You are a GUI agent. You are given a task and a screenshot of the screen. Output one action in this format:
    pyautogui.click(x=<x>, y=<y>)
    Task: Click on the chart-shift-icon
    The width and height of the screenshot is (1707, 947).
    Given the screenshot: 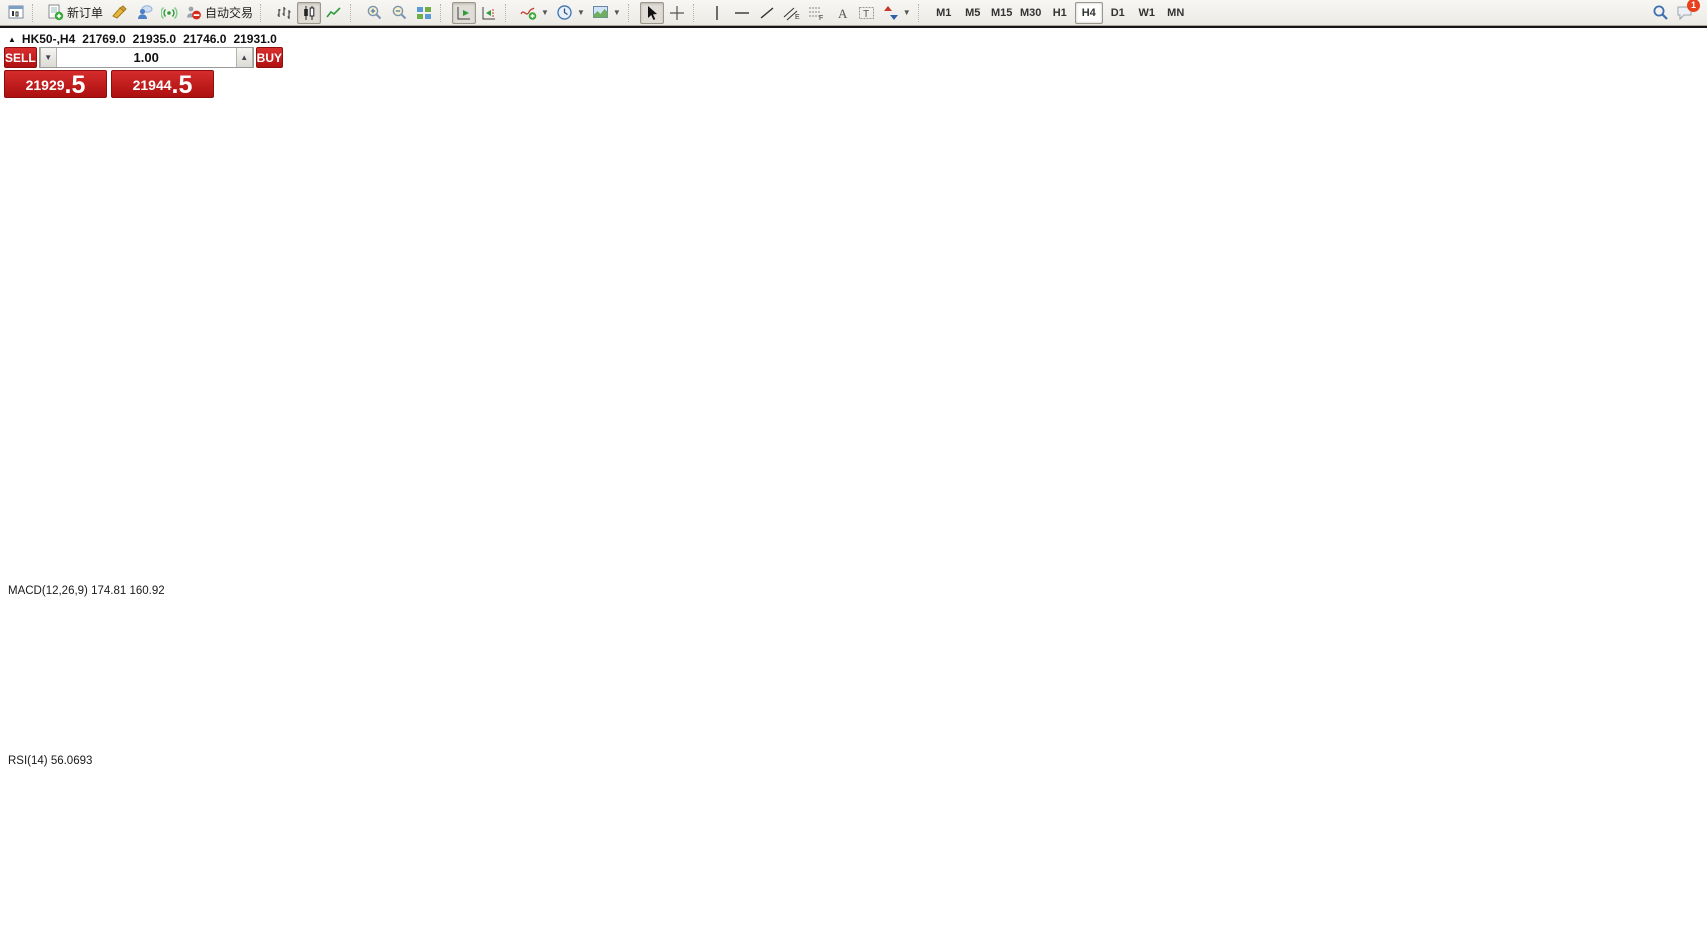 What is the action you would take?
    pyautogui.click(x=489, y=12)
    